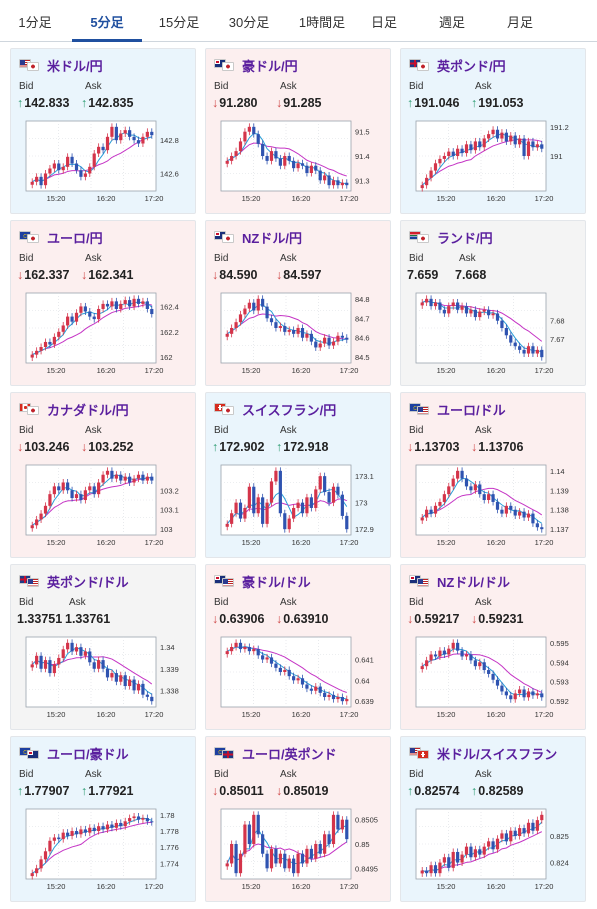 Image resolution: width=597 pixels, height=909 pixels. I want to click on pair-name: 豪ドル/円, so click(270, 66).